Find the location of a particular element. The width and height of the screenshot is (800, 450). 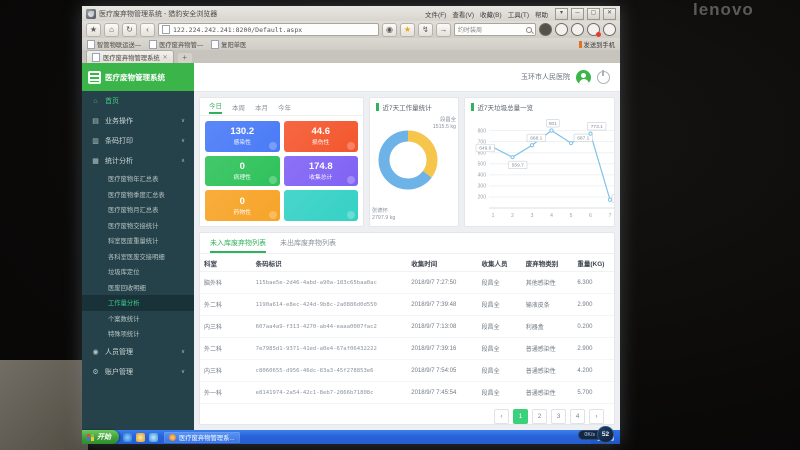

menu-item: 收藏(B) is located at coordinates (491, 15).